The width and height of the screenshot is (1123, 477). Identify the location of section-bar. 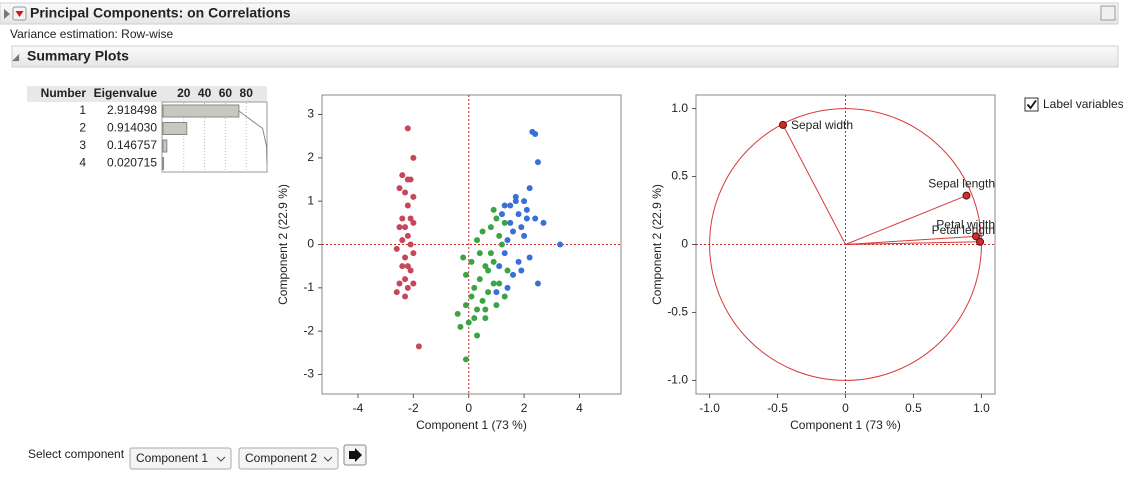
(565, 56).